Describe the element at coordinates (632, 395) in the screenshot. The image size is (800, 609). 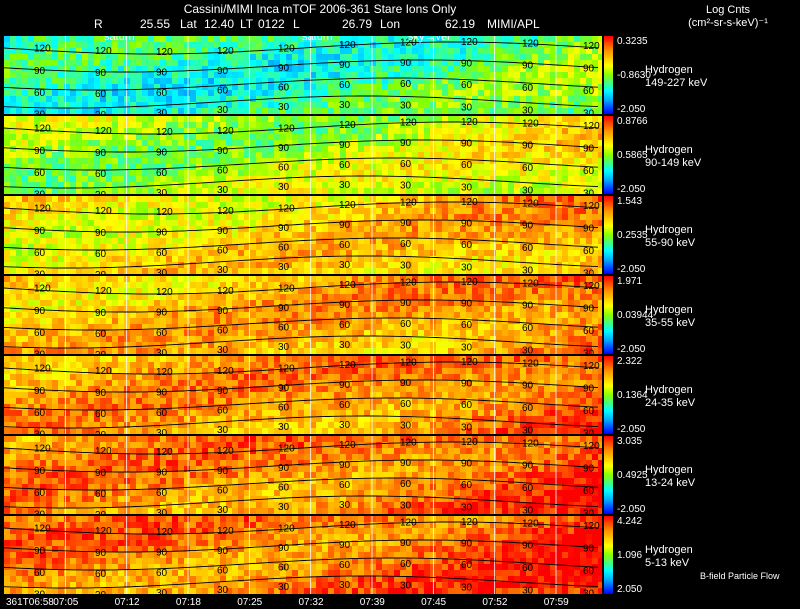
I see `colorbar-cmid-label: 0.1364` at that location.